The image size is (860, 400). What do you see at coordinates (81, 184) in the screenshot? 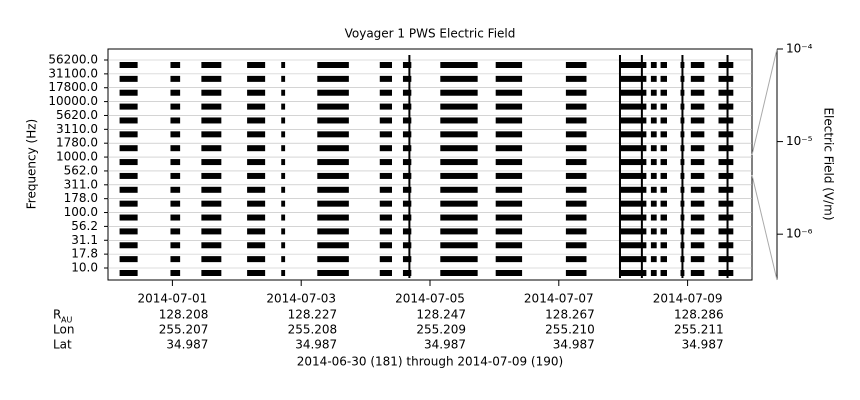
I see `y-tick-label: 311.0` at bounding box center [81, 184].